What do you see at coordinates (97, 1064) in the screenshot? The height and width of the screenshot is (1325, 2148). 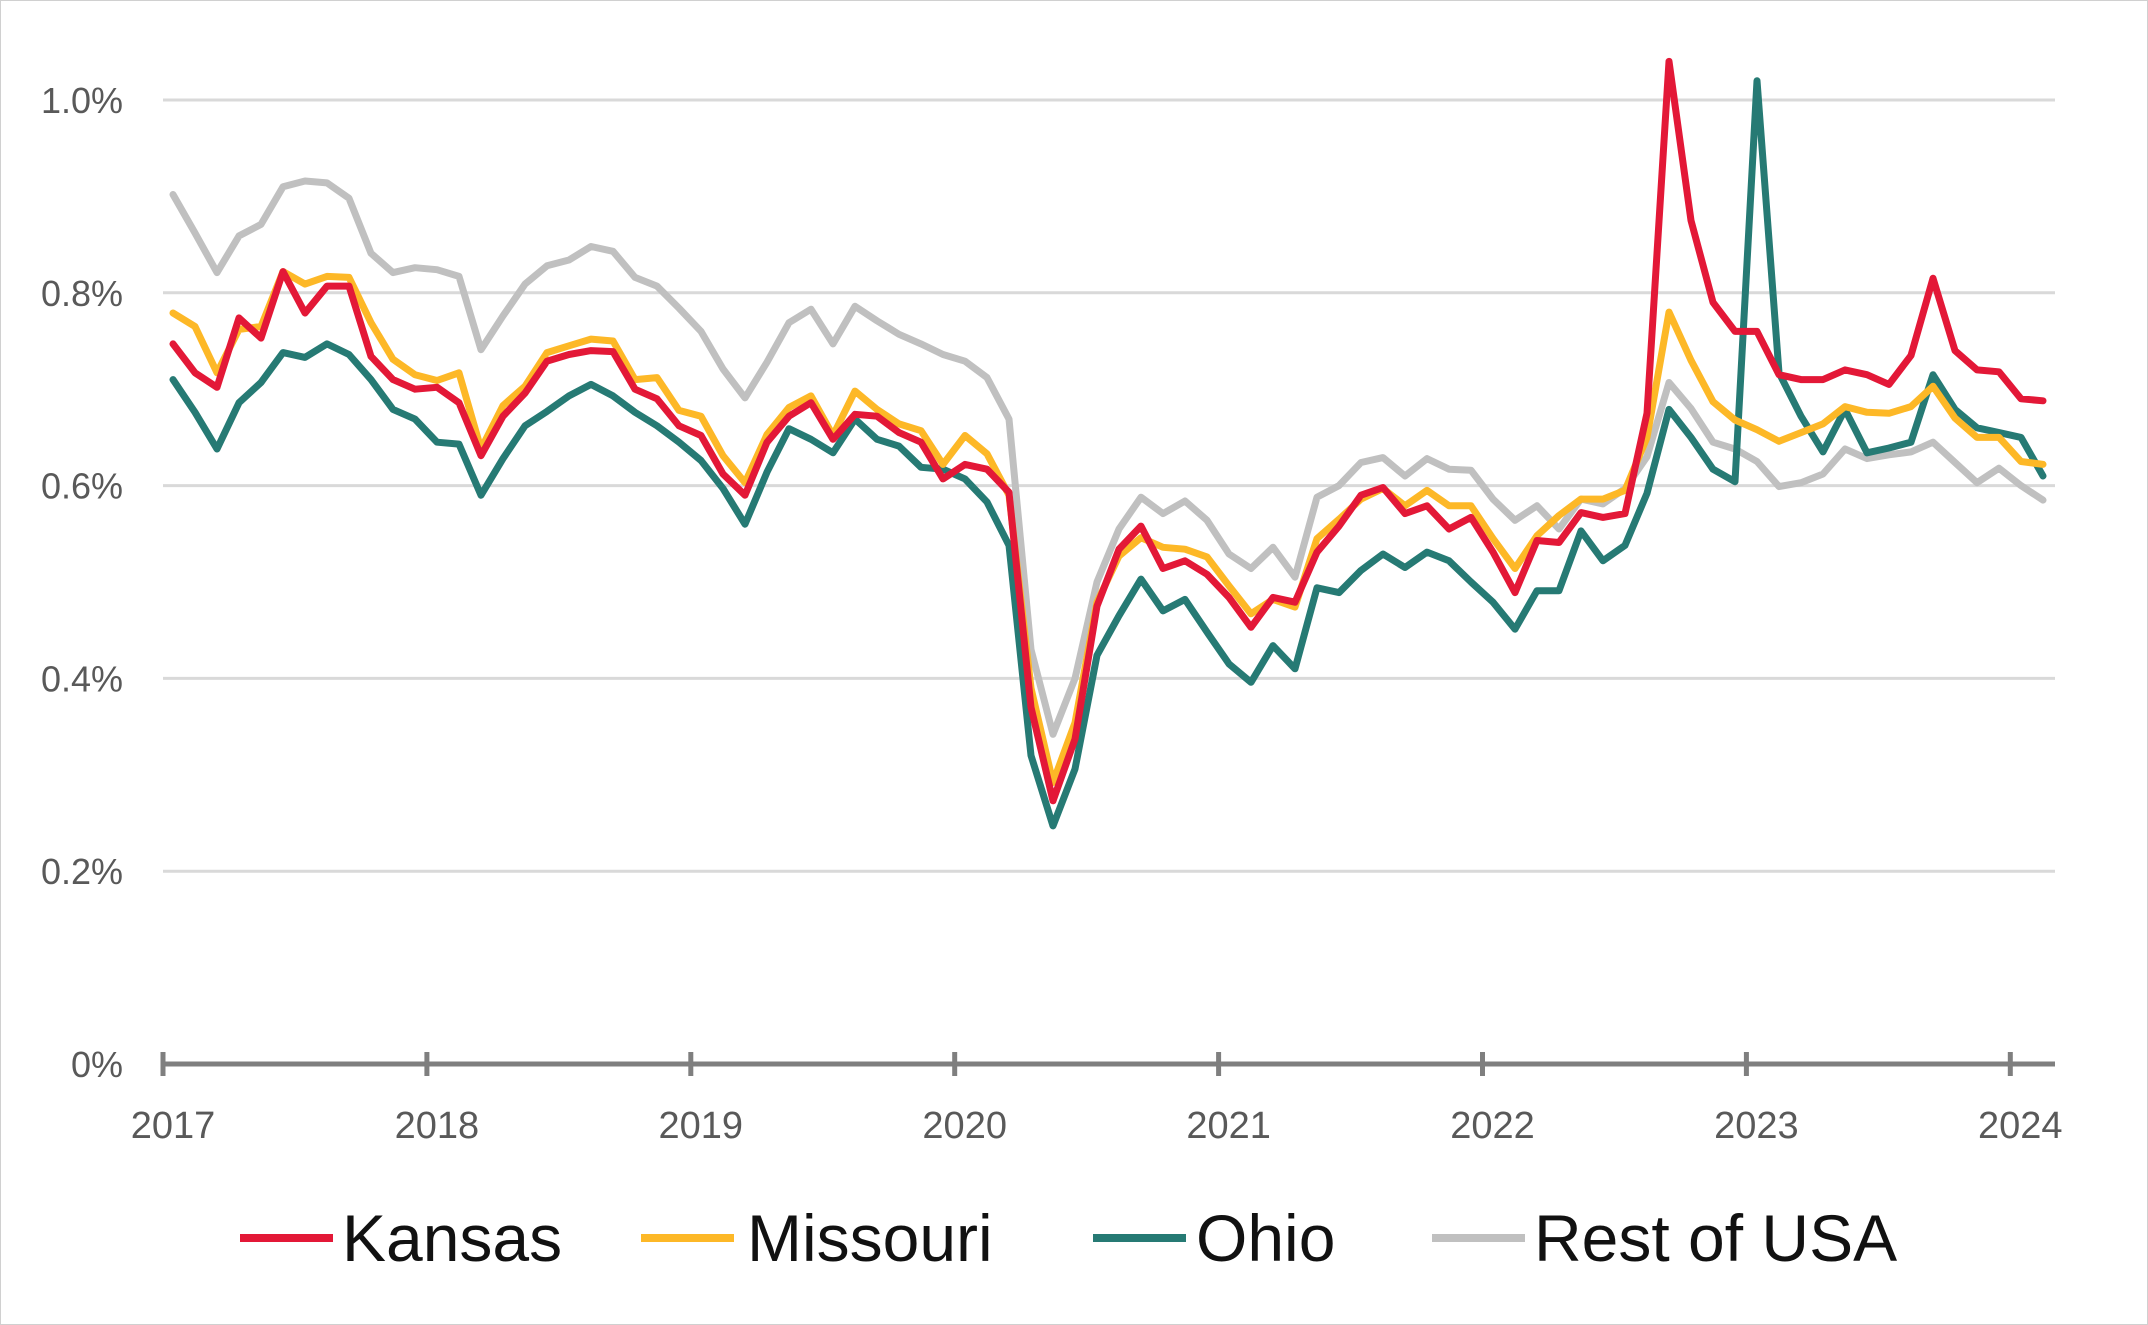 I see `y-tick-label: 0%` at bounding box center [97, 1064].